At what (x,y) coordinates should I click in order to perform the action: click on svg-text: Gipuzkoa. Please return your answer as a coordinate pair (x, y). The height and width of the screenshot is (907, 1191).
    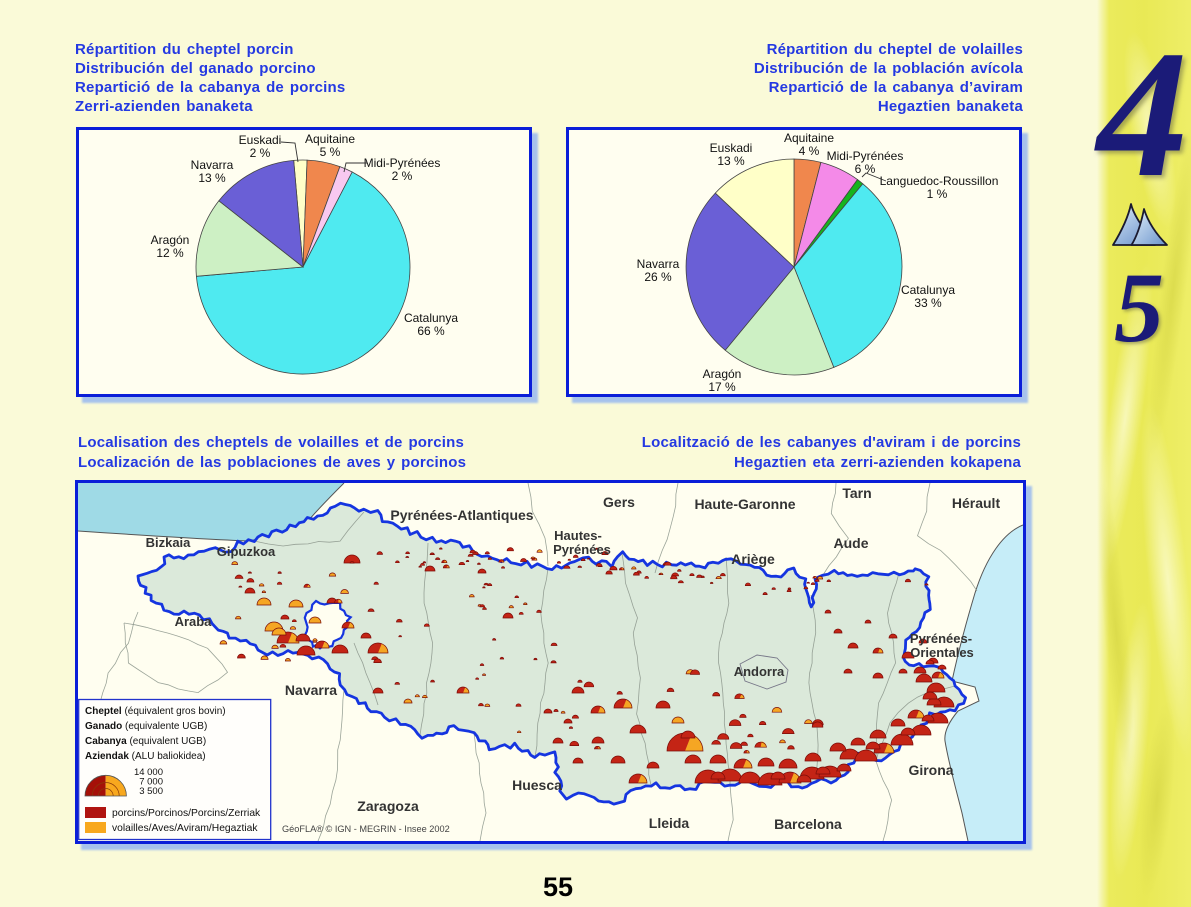
    Looking at the image, I should click on (246, 551).